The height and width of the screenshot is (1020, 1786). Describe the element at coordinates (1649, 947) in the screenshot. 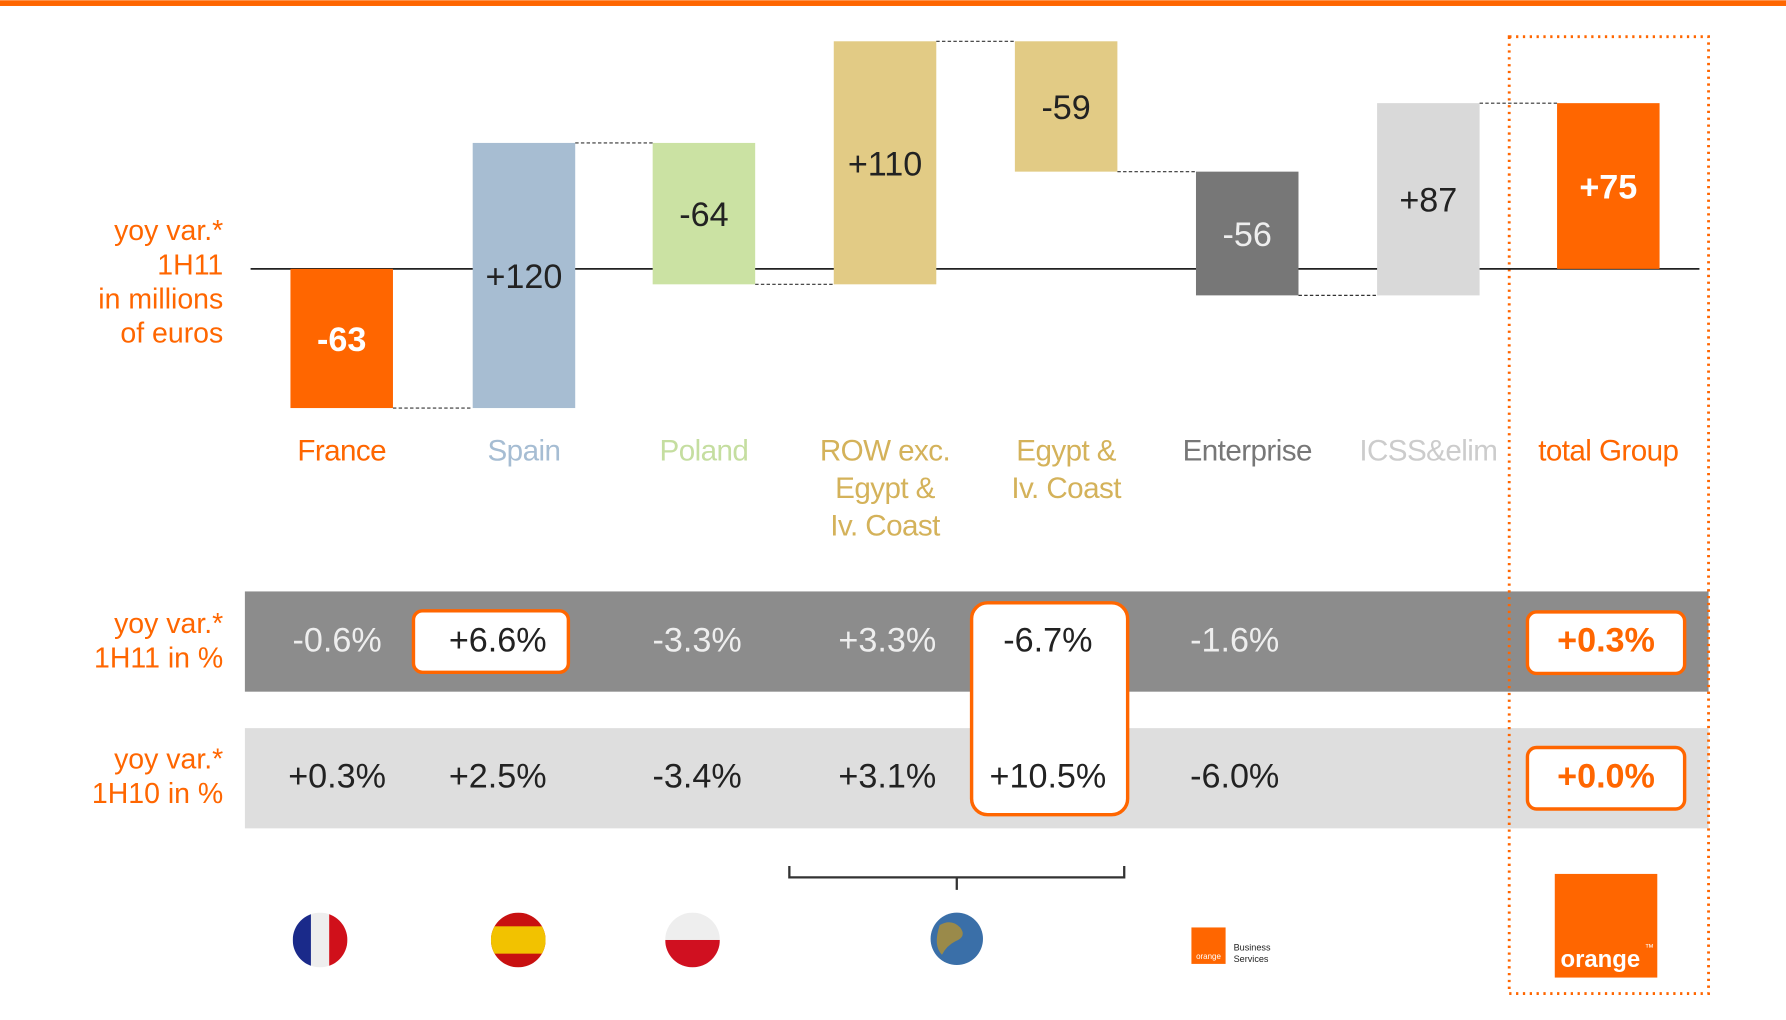

I see `trademark: ™` at that location.